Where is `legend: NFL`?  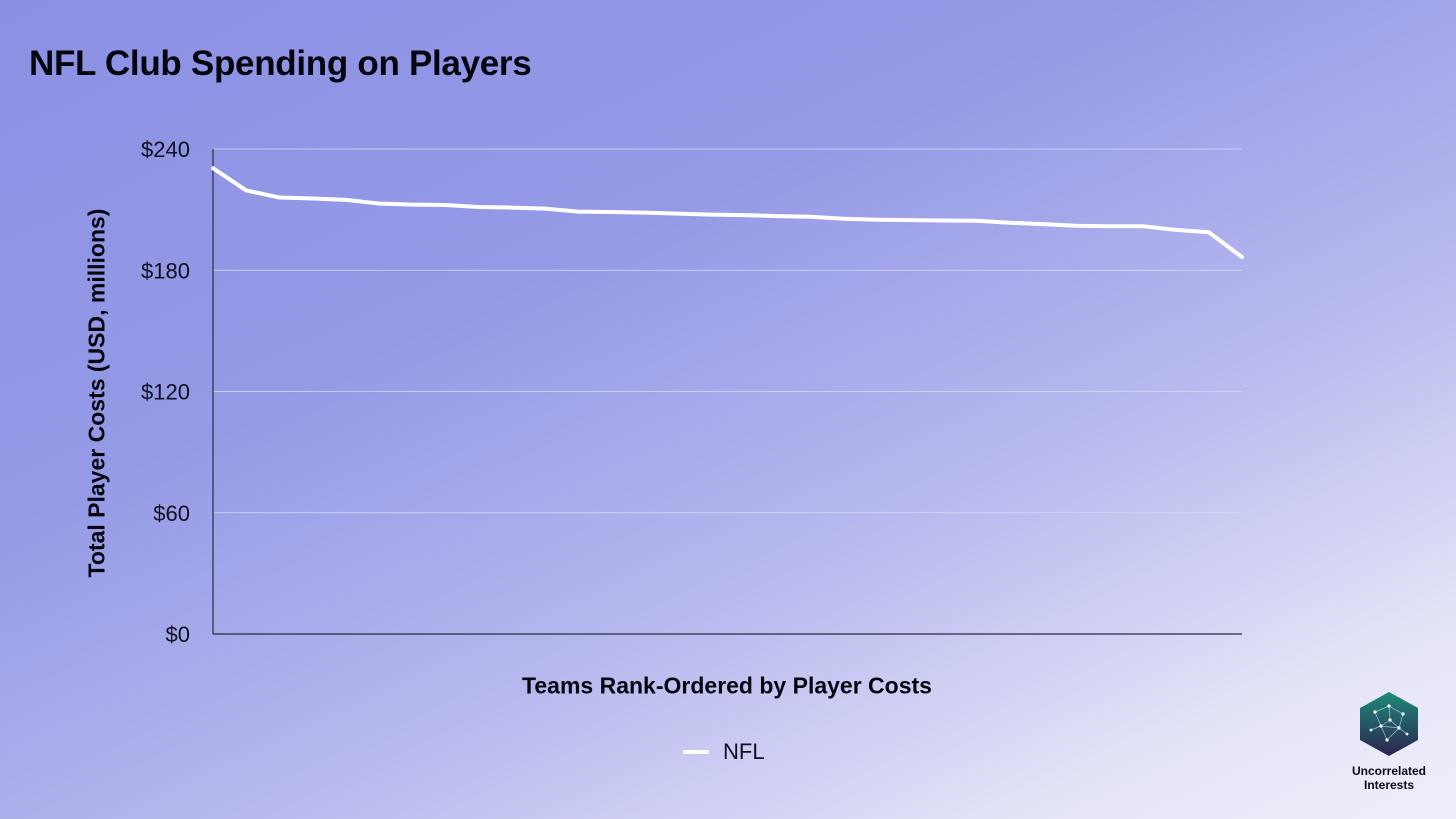 legend: NFL is located at coordinates (724, 752).